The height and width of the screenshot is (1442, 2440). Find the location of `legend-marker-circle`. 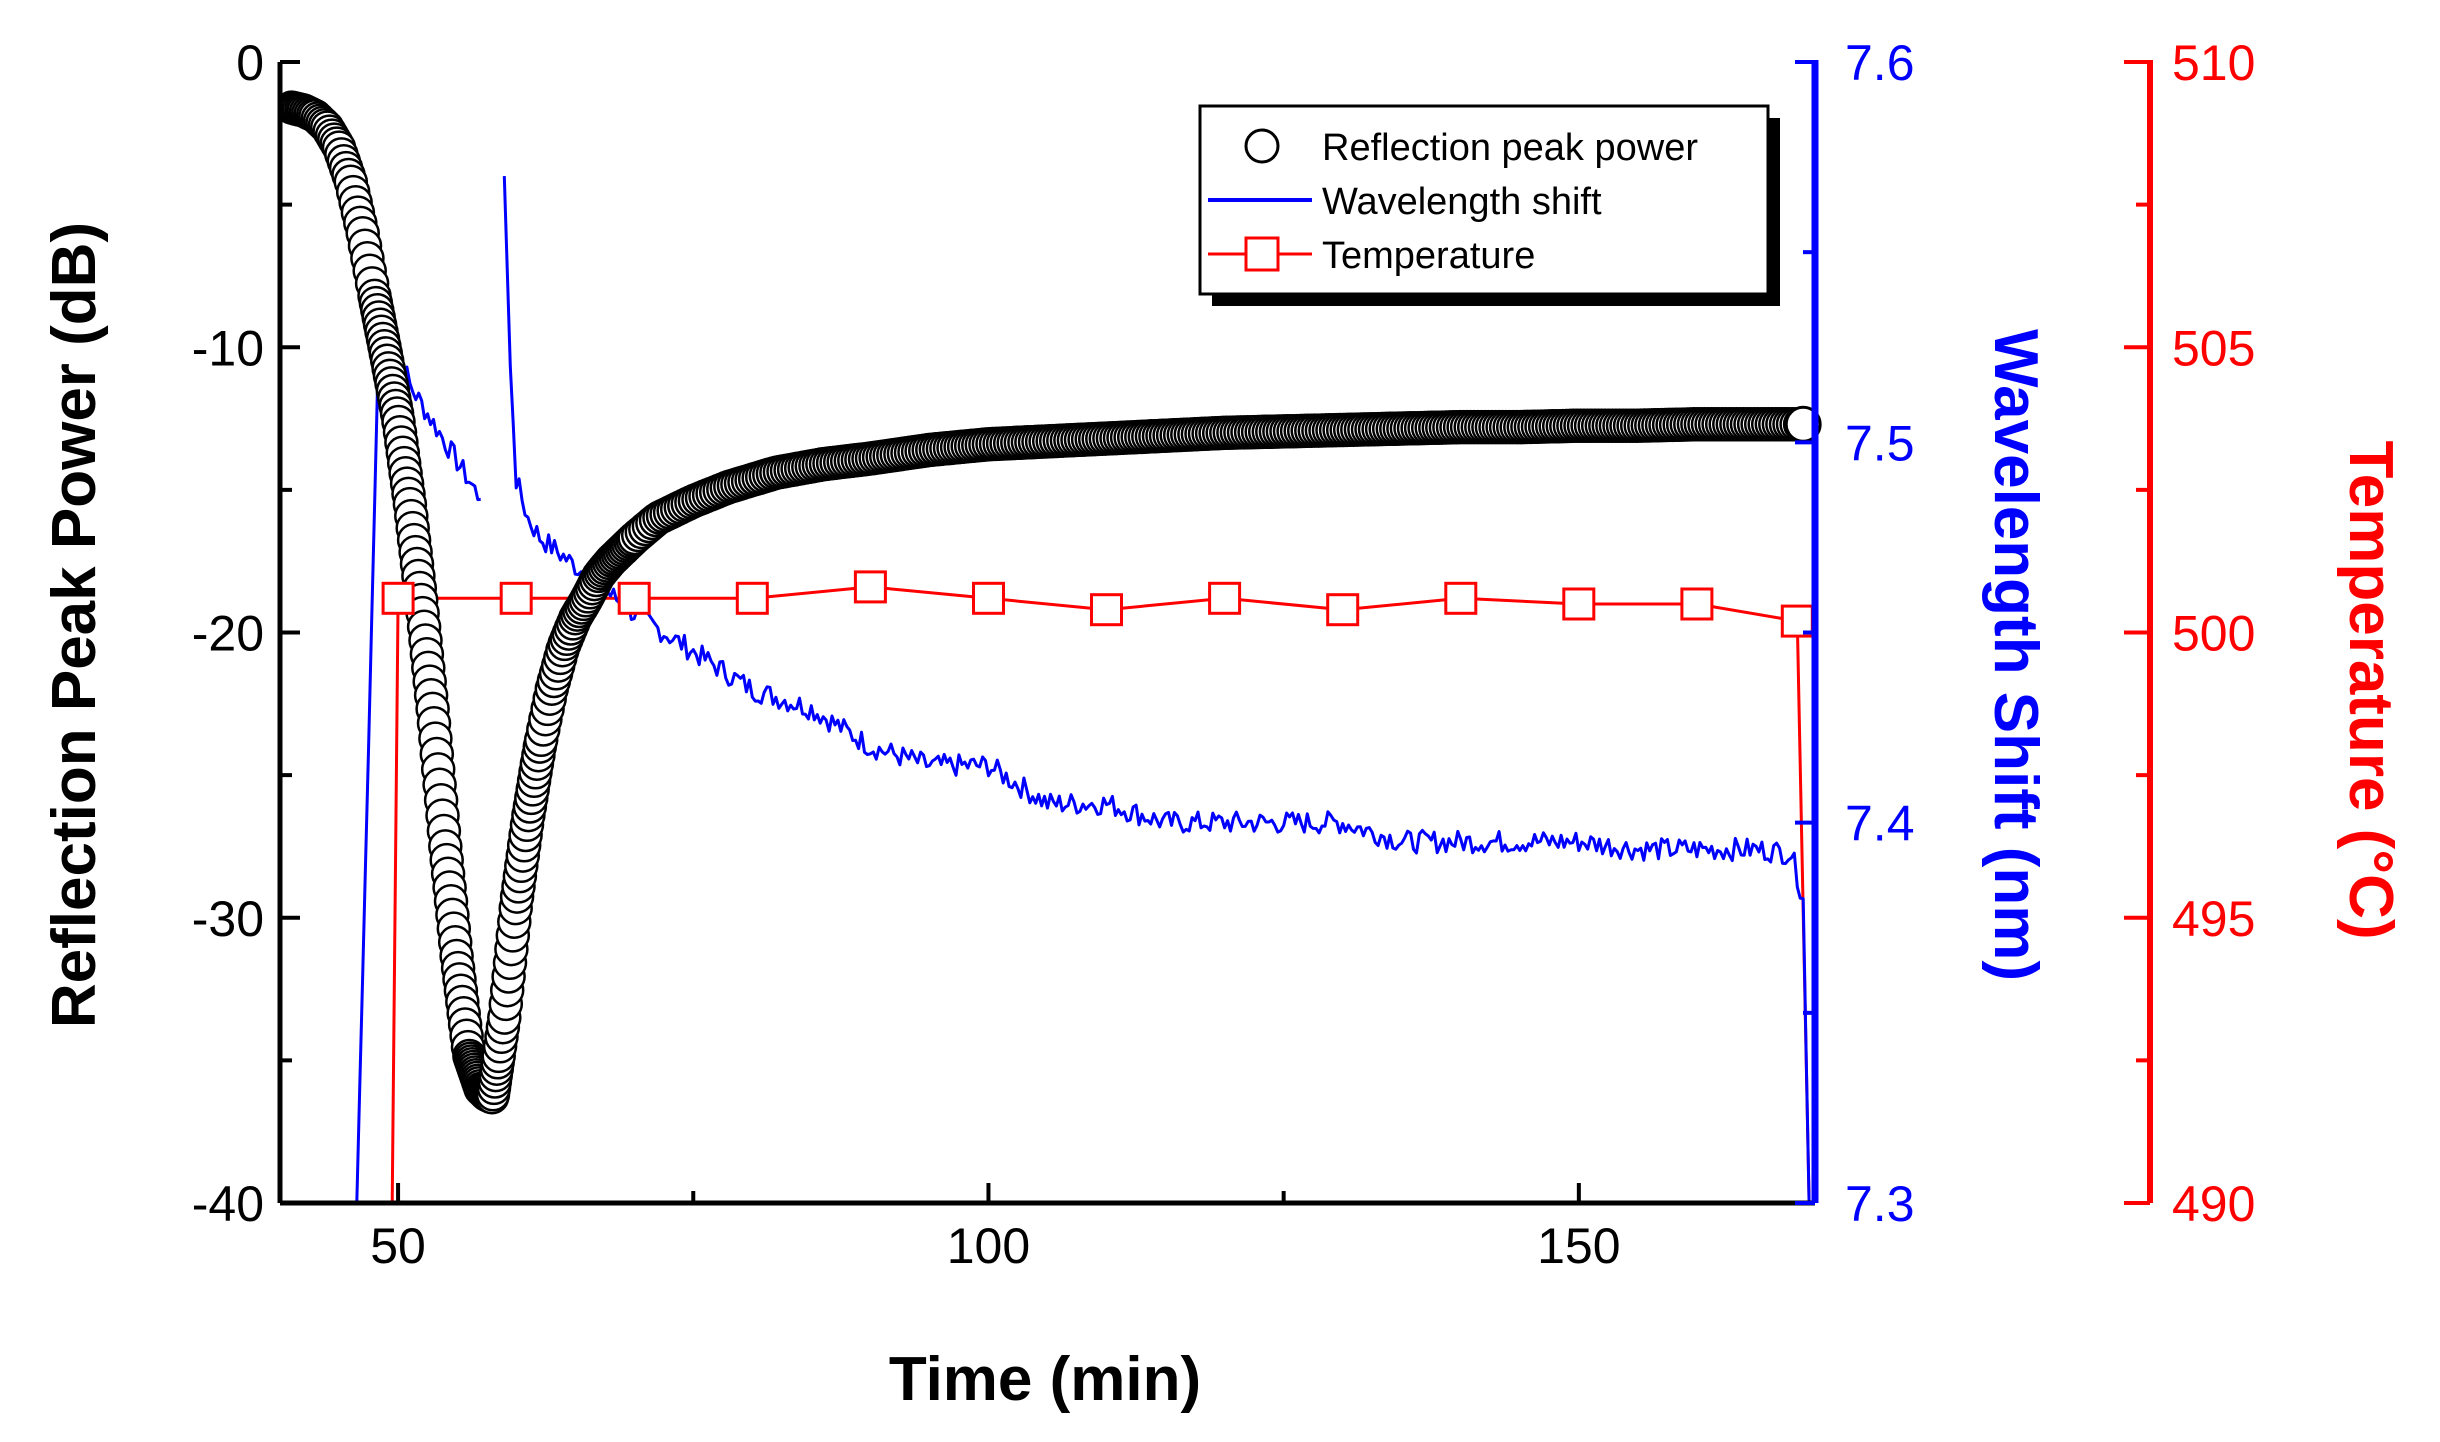

legend-marker-circle is located at coordinates (1262, 146).